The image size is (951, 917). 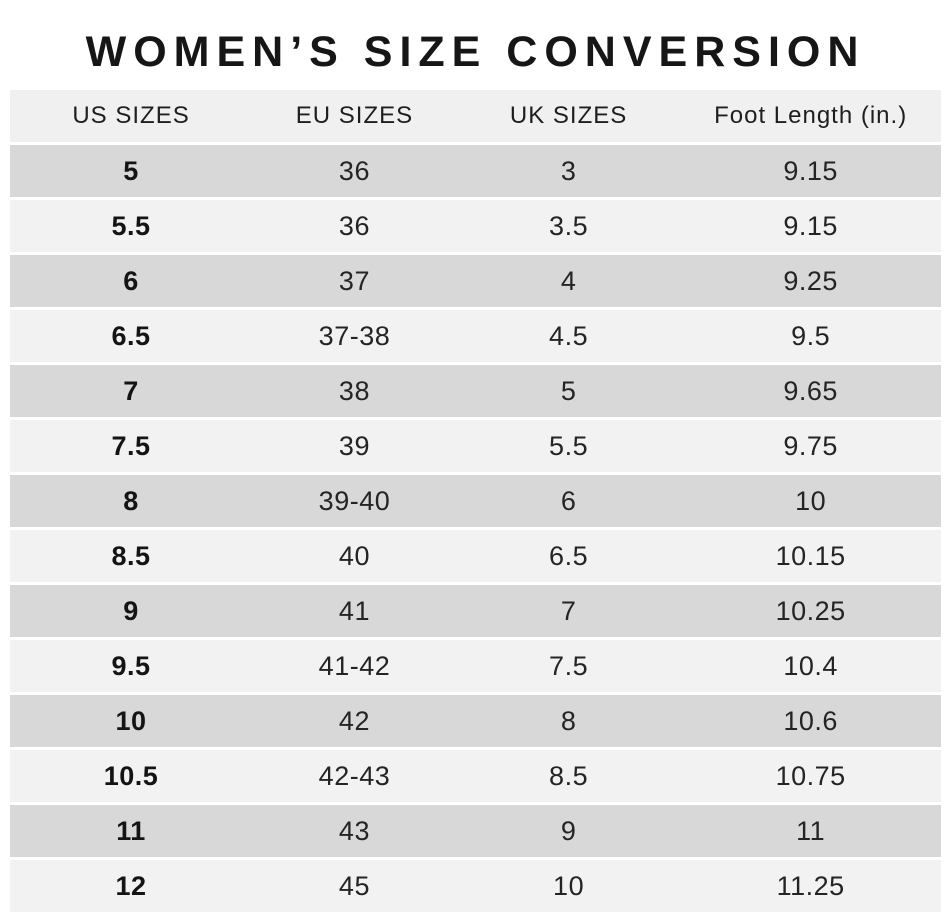 I want to click on uk-size-cell: 3, so click(x=568, y=171).